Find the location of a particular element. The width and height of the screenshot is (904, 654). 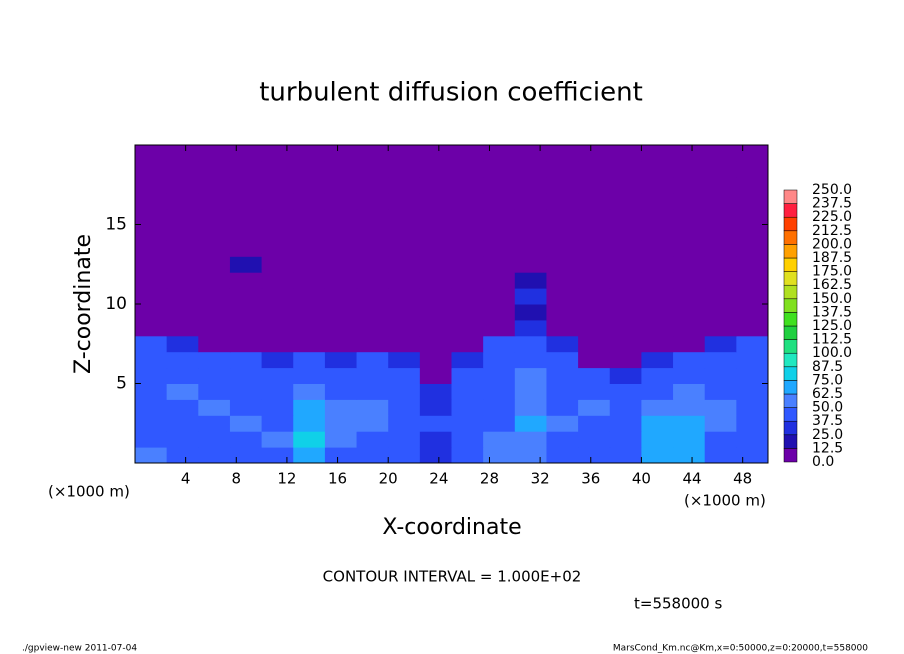

colorbar-label: 112.5 is located at coordinates (832, 340).